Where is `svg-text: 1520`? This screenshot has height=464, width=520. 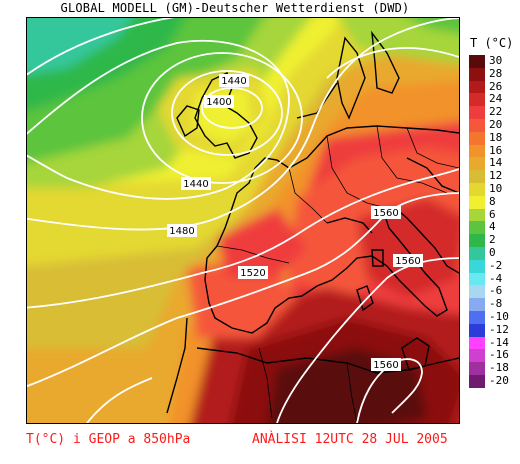 svg-text: 1520 is located at coordinates (252, 273).